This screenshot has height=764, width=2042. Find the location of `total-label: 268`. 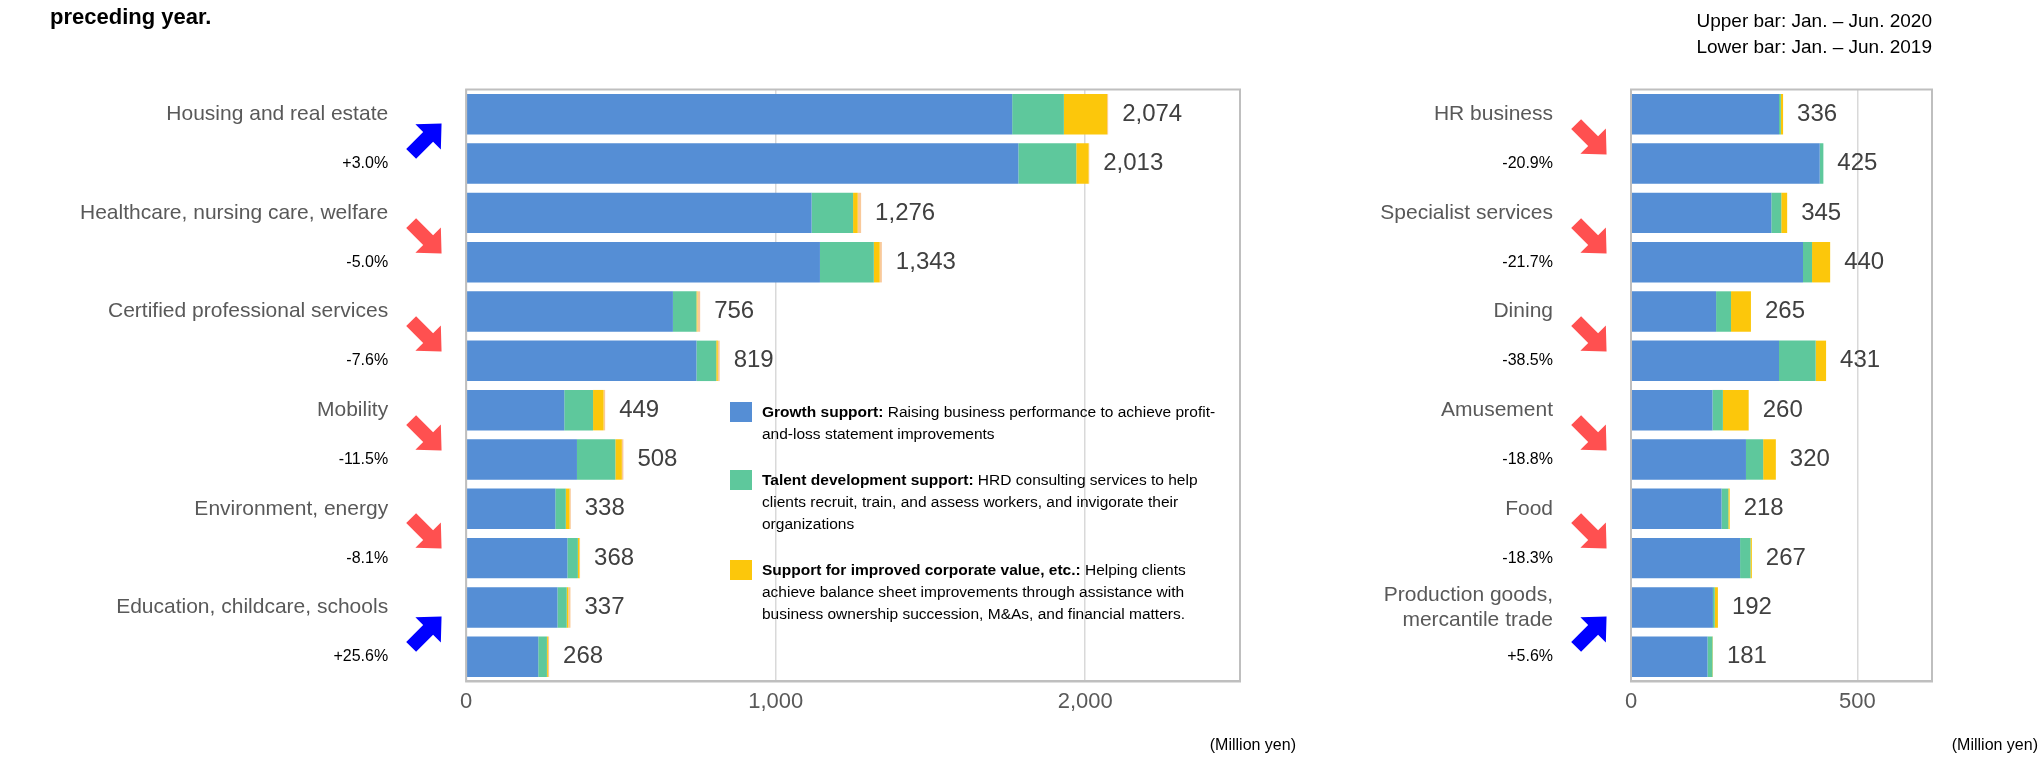

total-label: 268 is located at coordinates (583, 655).